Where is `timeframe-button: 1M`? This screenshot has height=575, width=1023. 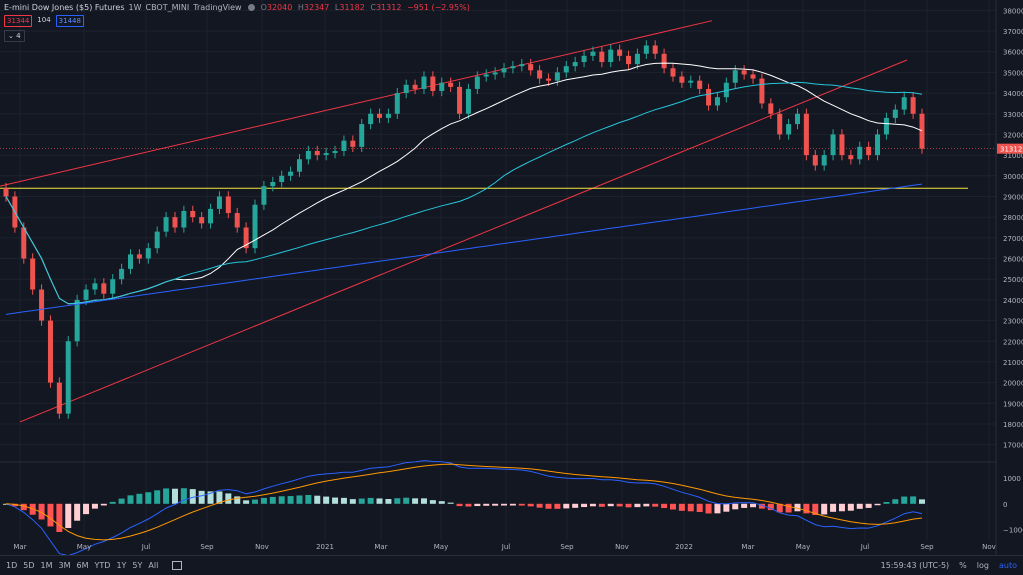
timeframe-button: 1M is located at coordinates (46, 565).